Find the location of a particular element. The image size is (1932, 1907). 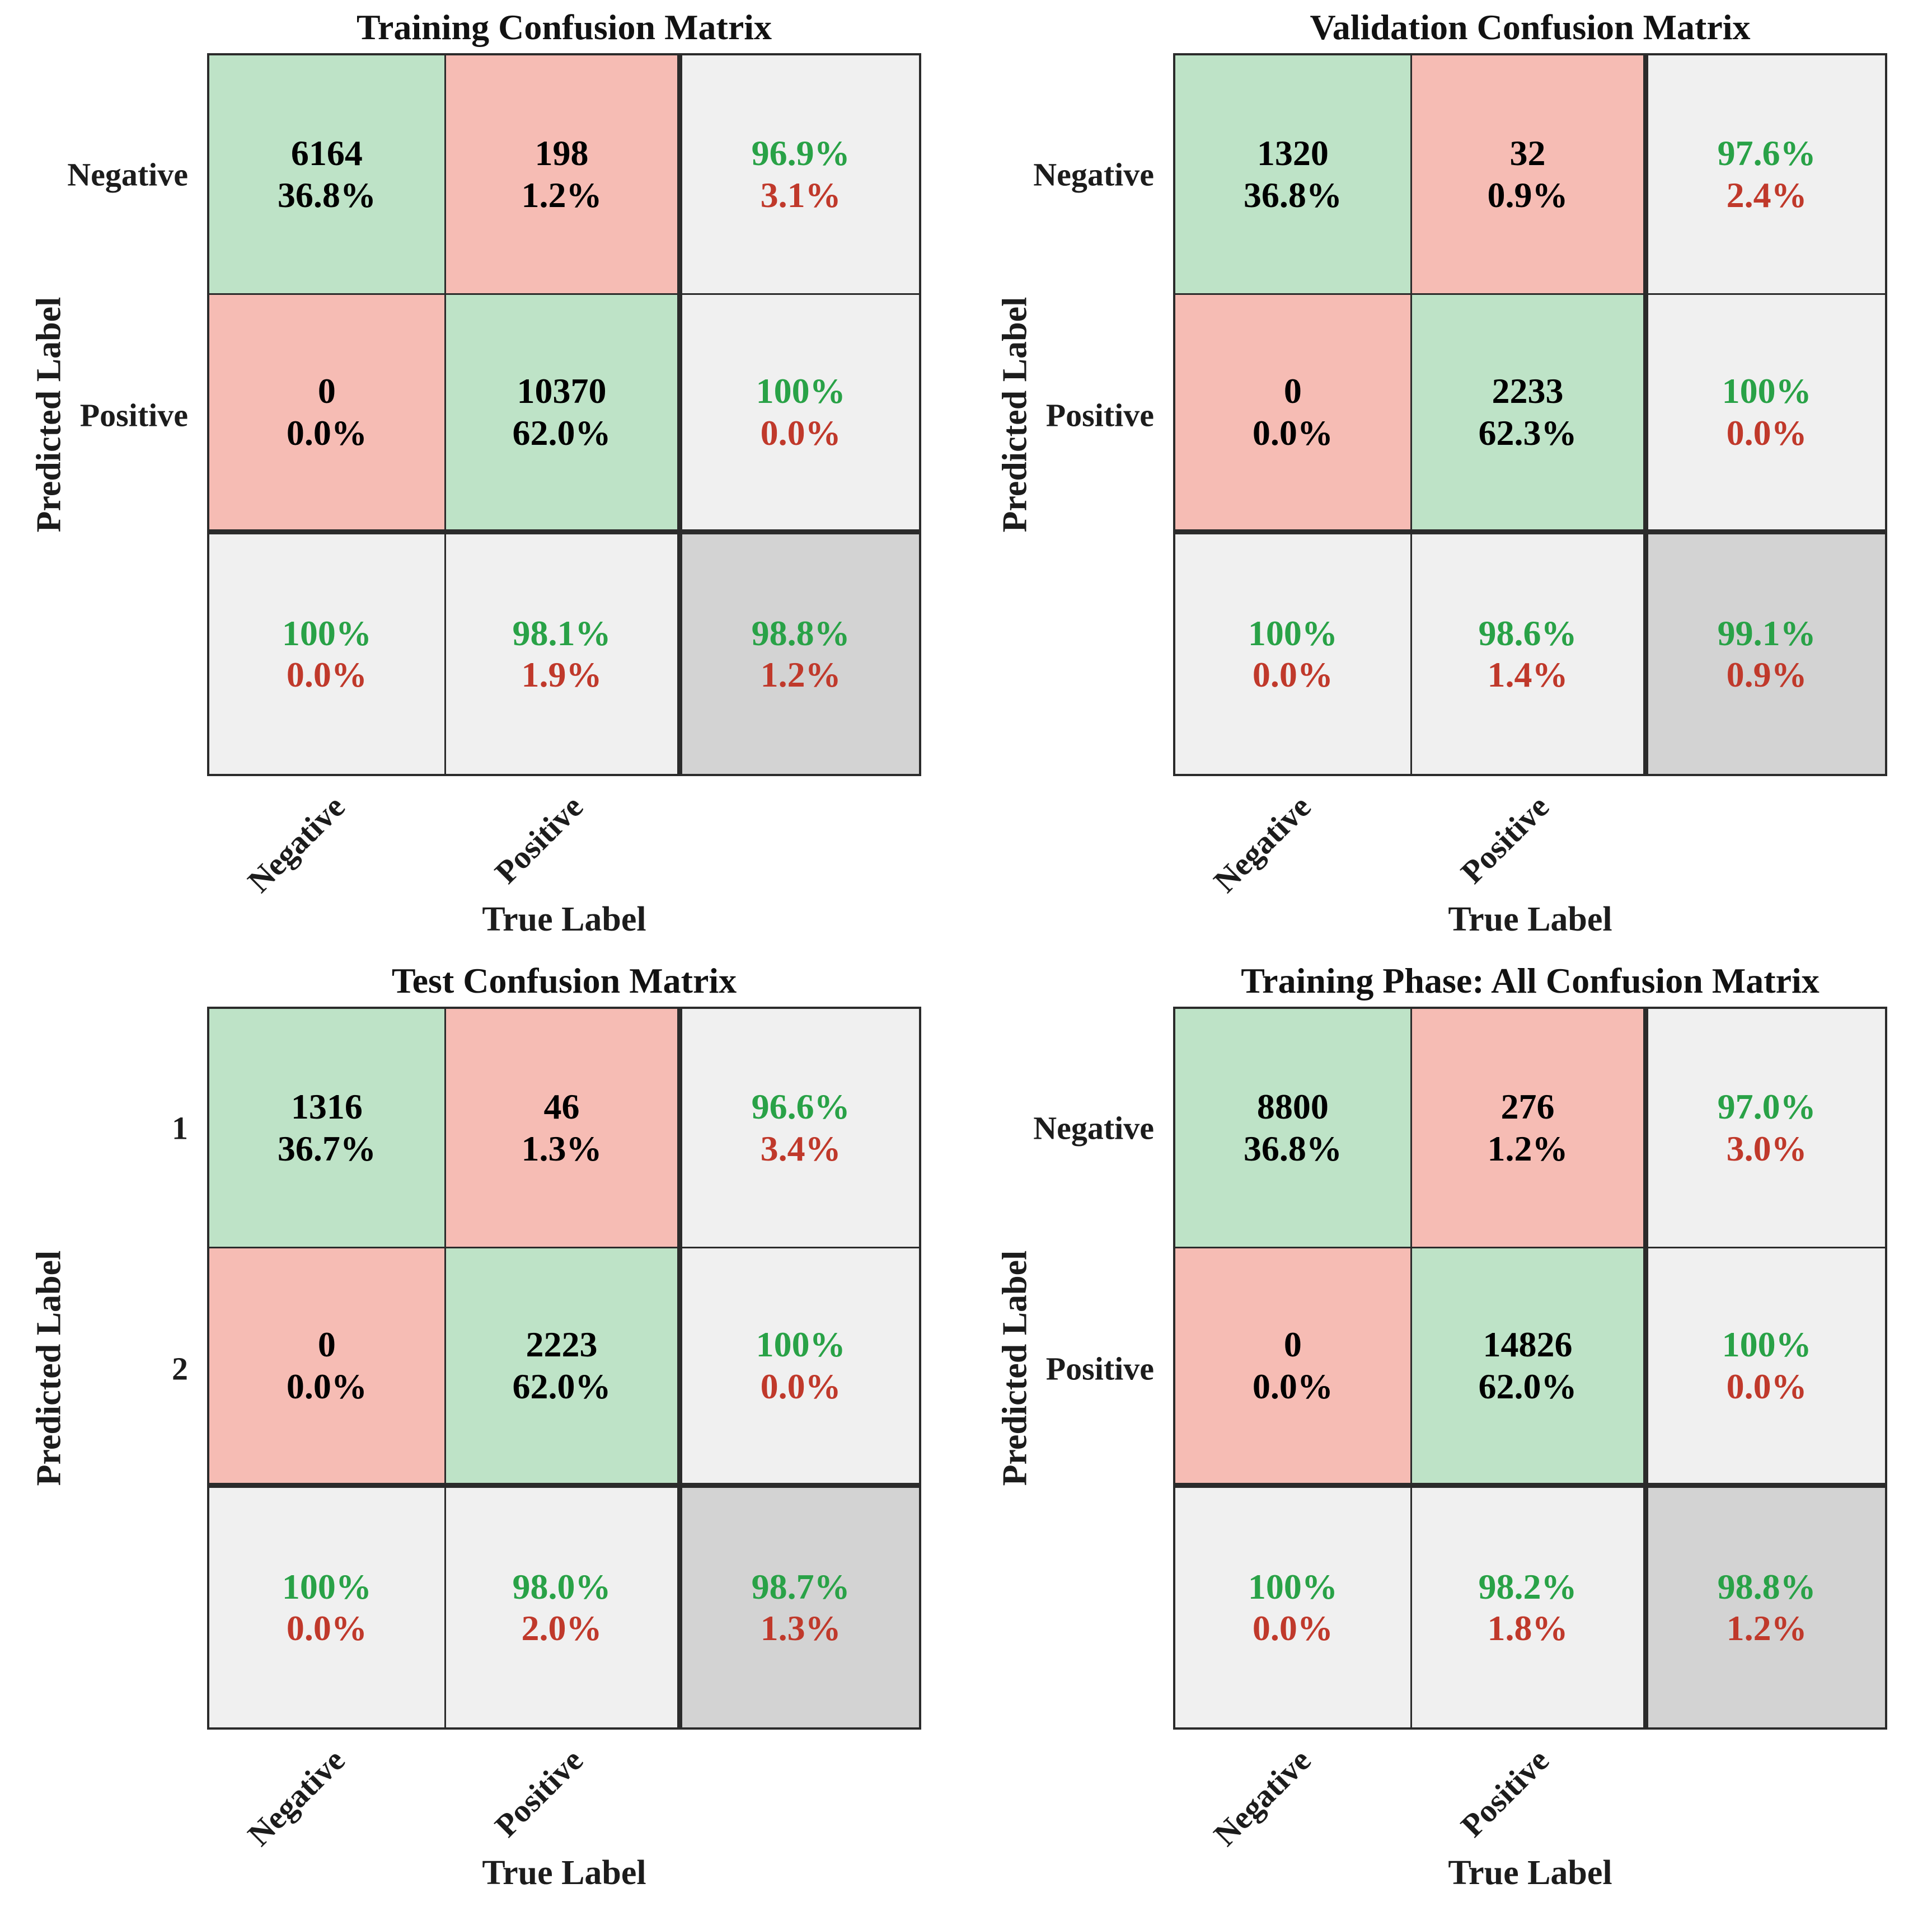

summary-percent-red: 0.9% is located at coordinates (1766, 674).